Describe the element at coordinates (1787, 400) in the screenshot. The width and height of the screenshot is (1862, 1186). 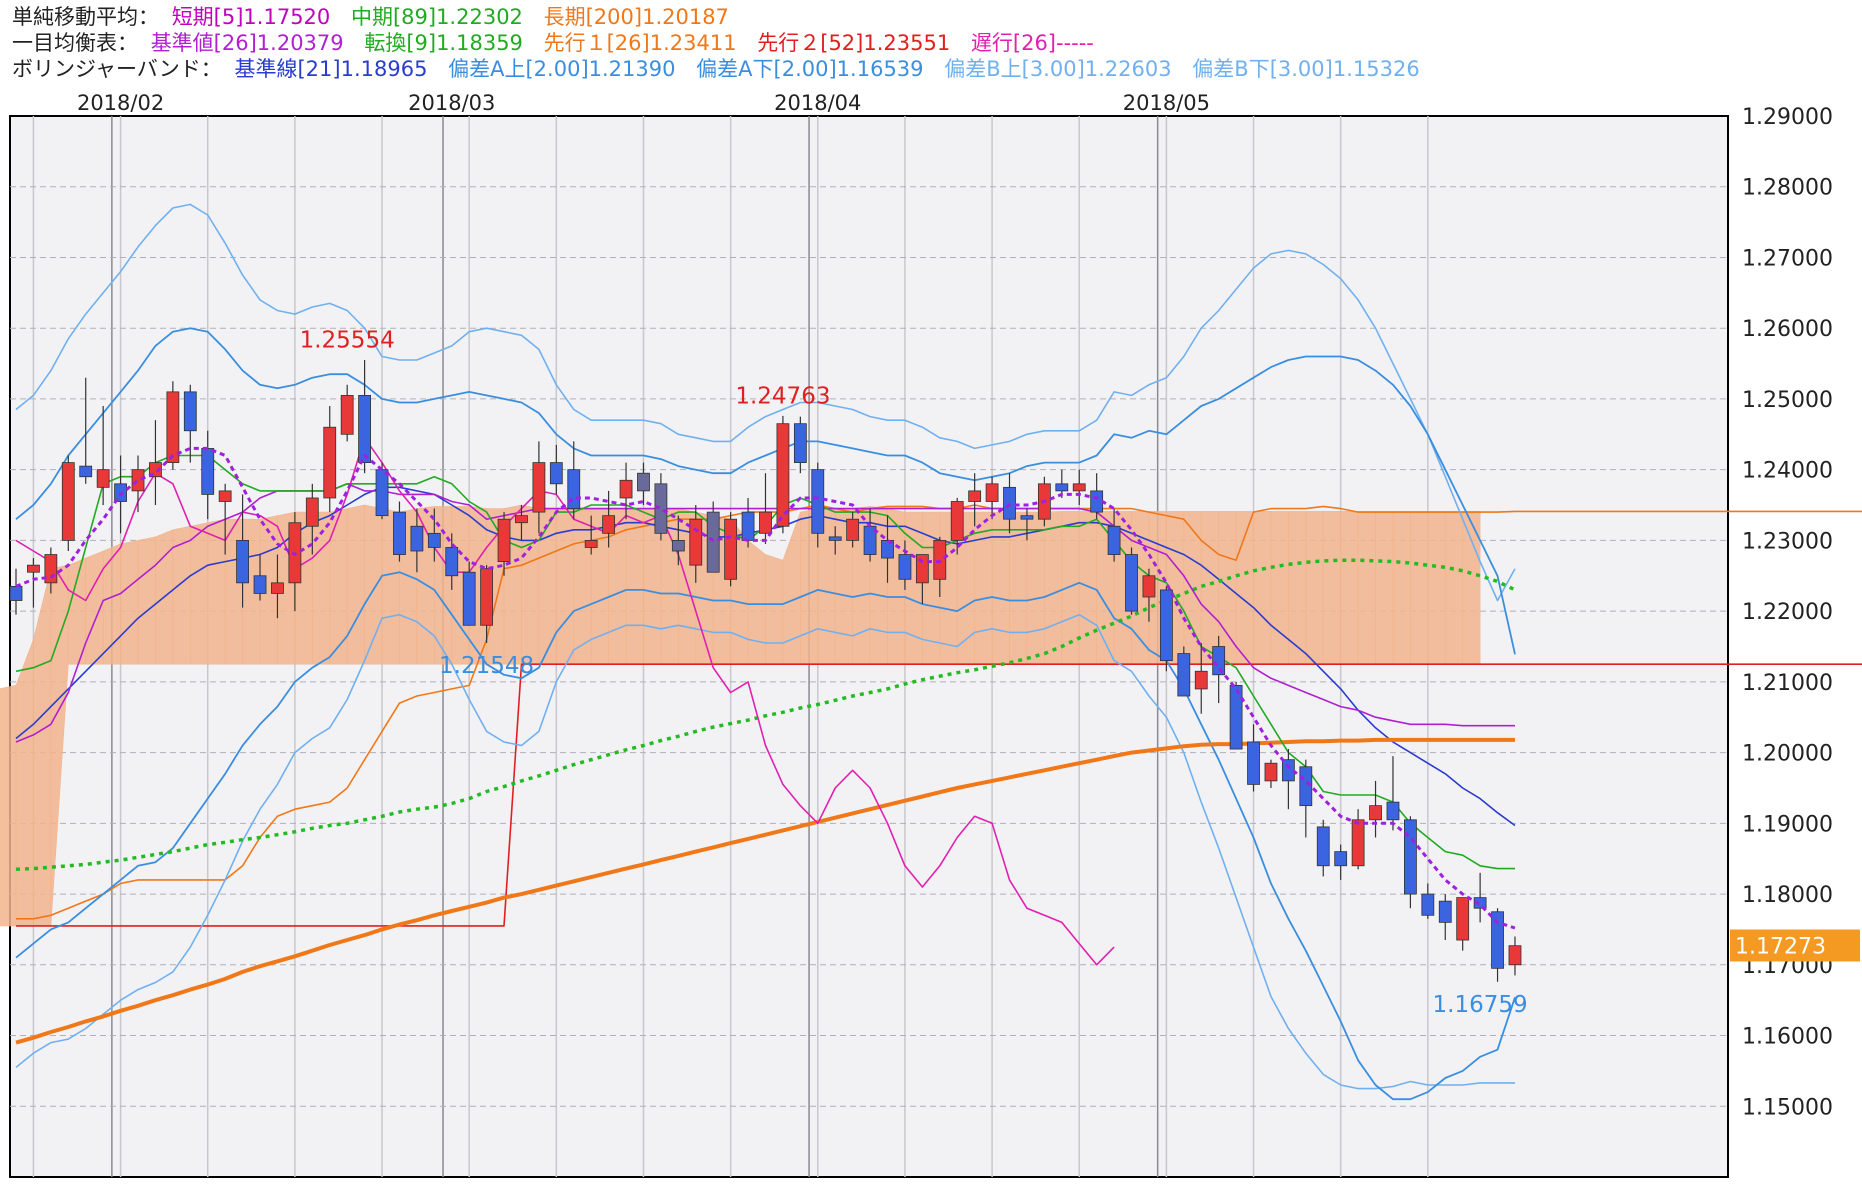
I see `y-tick-label: 1.25000` at that location.